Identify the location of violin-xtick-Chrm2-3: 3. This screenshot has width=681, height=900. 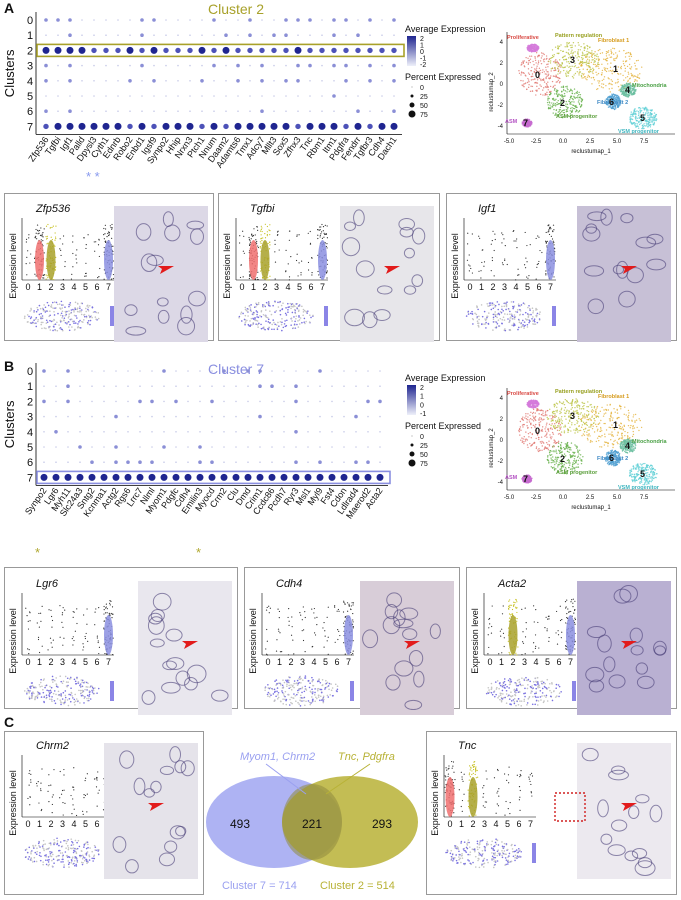
(62, 824).